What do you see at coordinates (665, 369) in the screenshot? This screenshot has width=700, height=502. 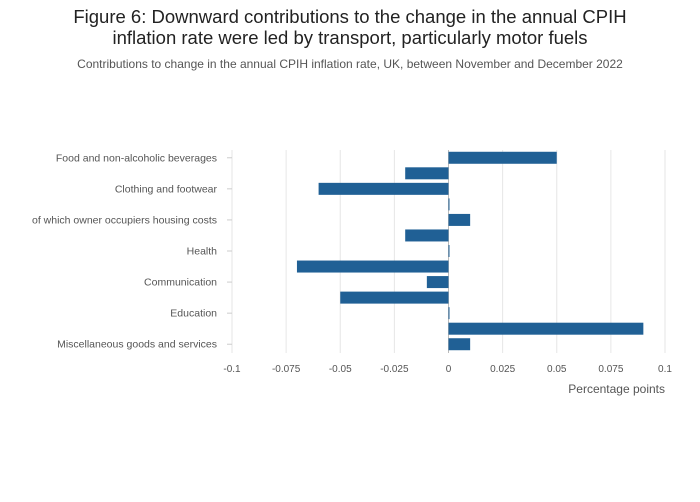 I see `x-tick-label: 0.1` at bounding box center [665, 369].